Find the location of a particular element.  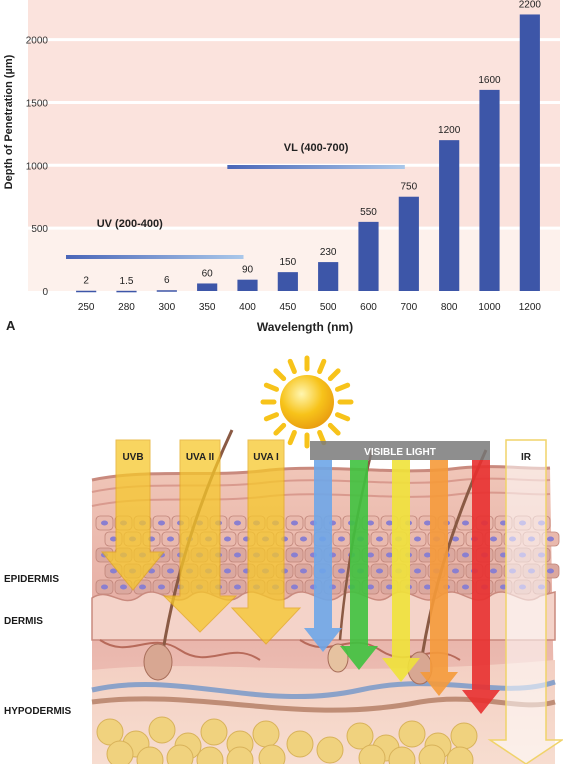

y-tick-label: 1500 is located at coordinates (37, 103).